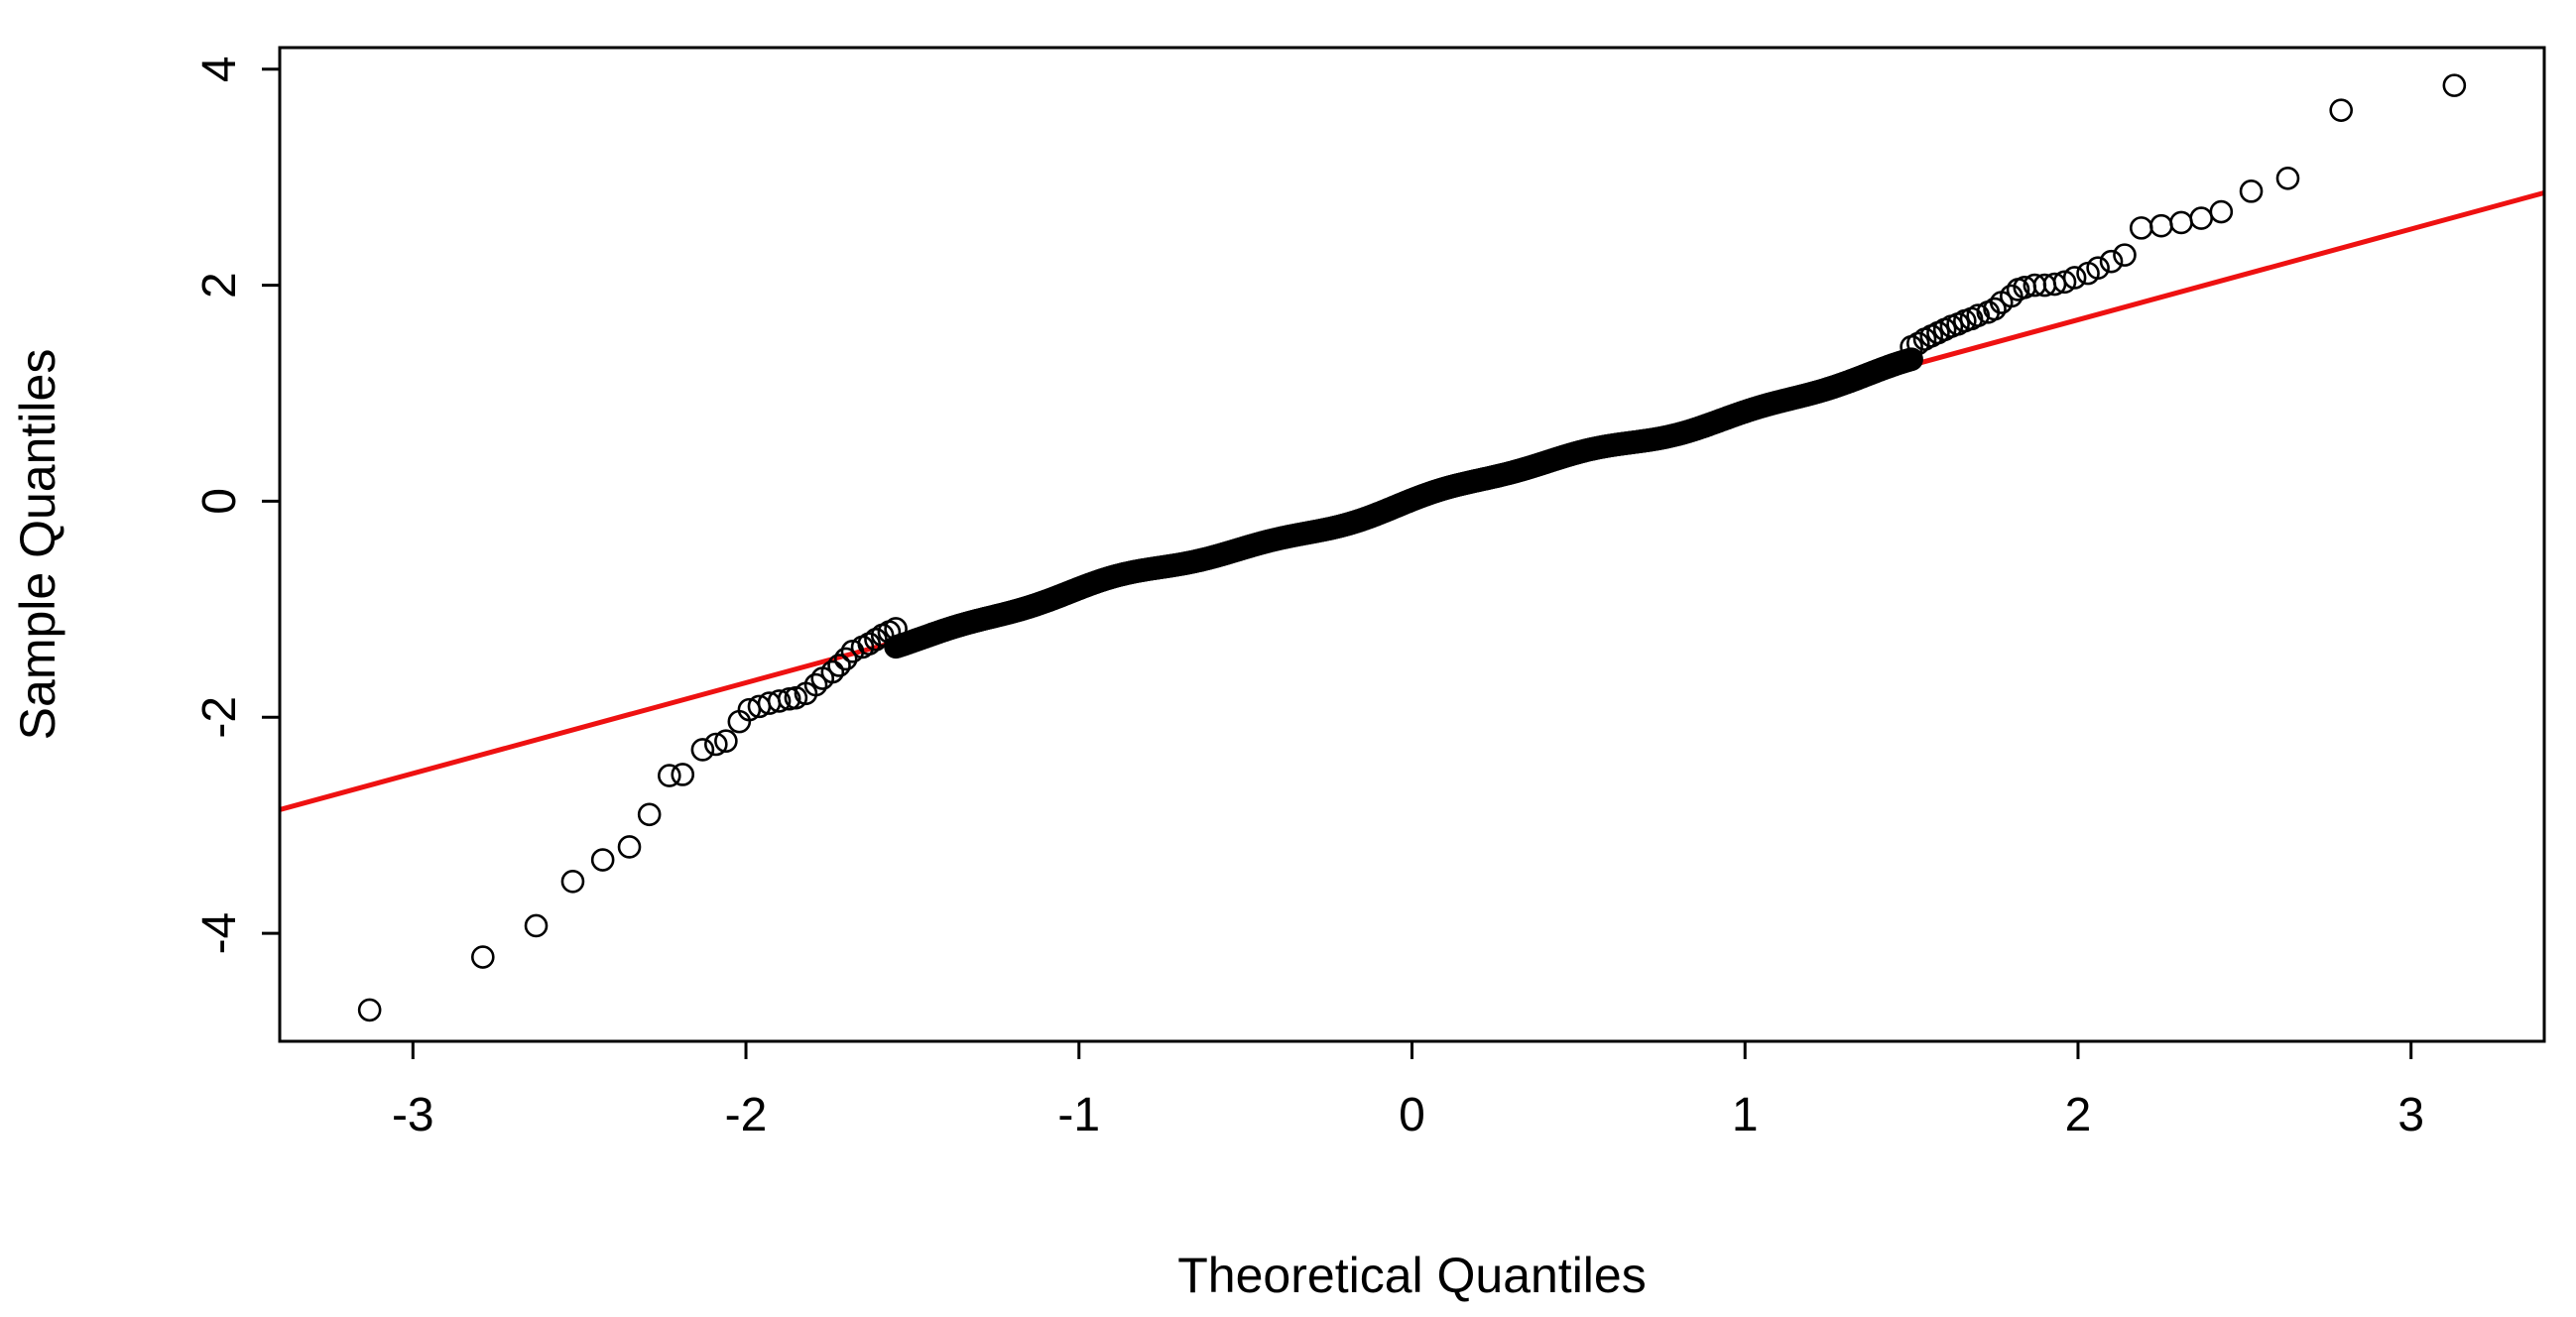  Describe the element at coordinates (219, 933) in the screenshot. I see `y-tick-label: -4` at that location.